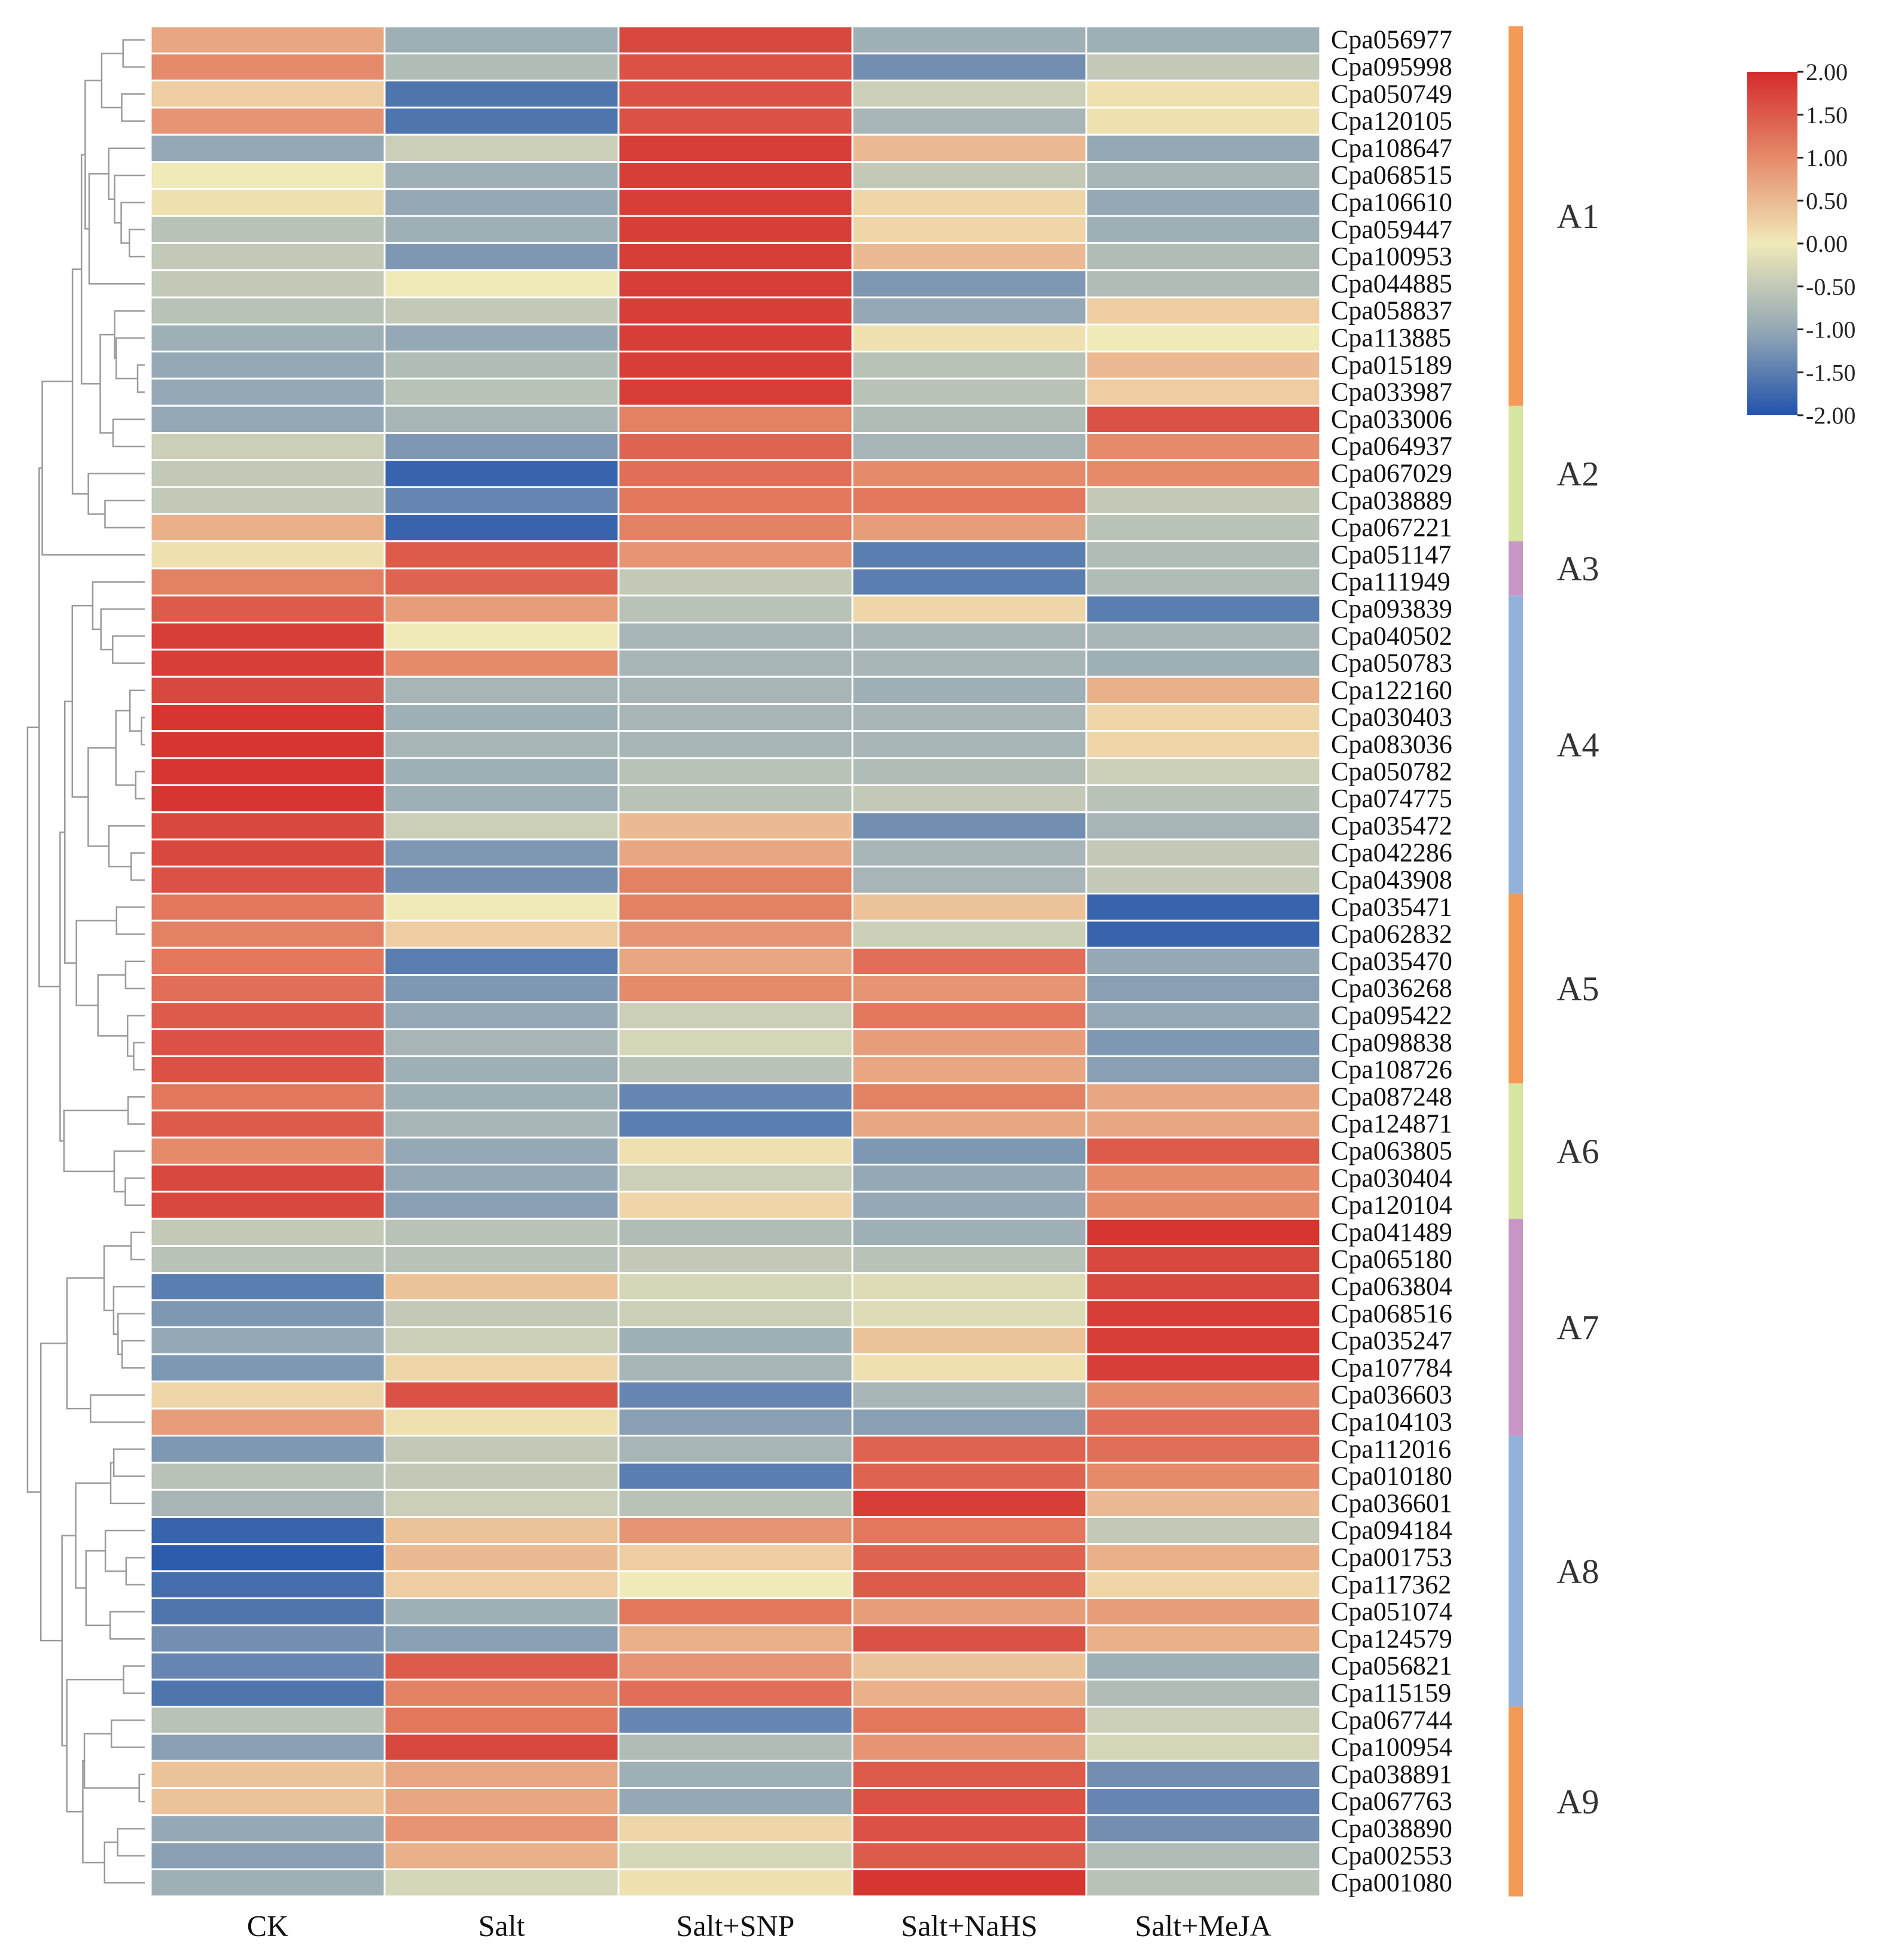  Describe the element at coordinates (1391, 419) in the screenshot. I see `row-label: Cpa033006` at that location.